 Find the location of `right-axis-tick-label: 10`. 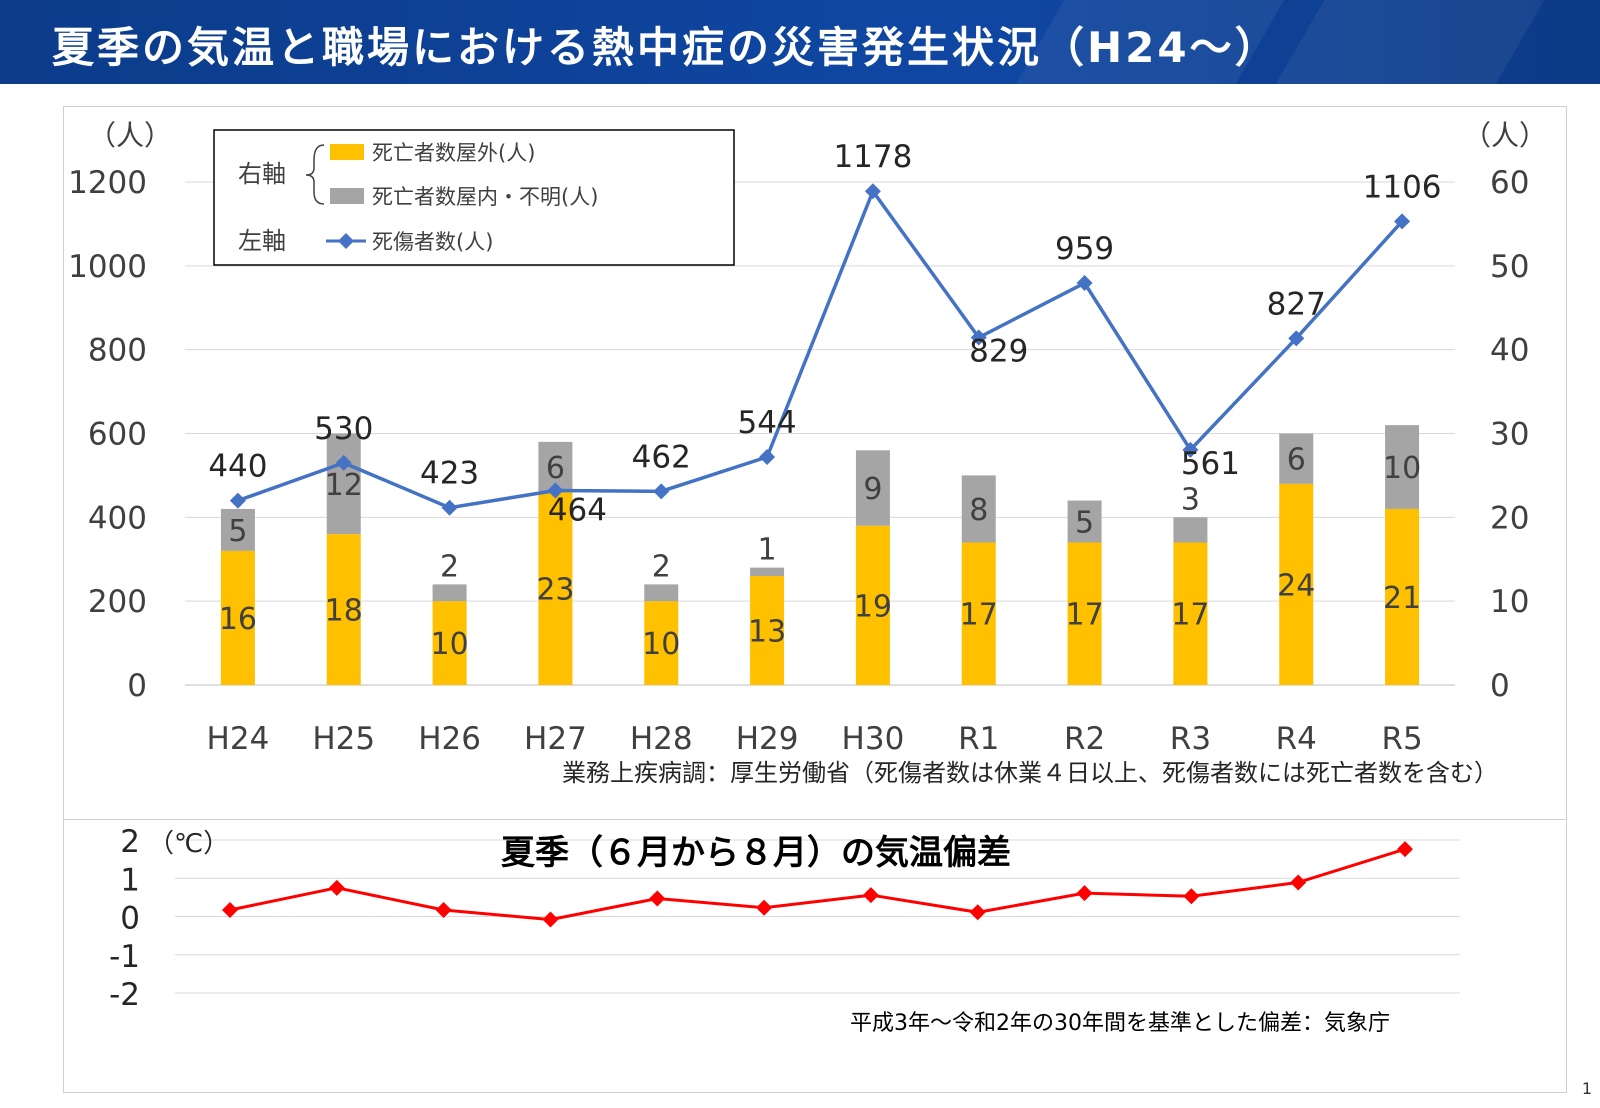

right-axis-tick-label: 10 is located at coordinates (1509, 602).